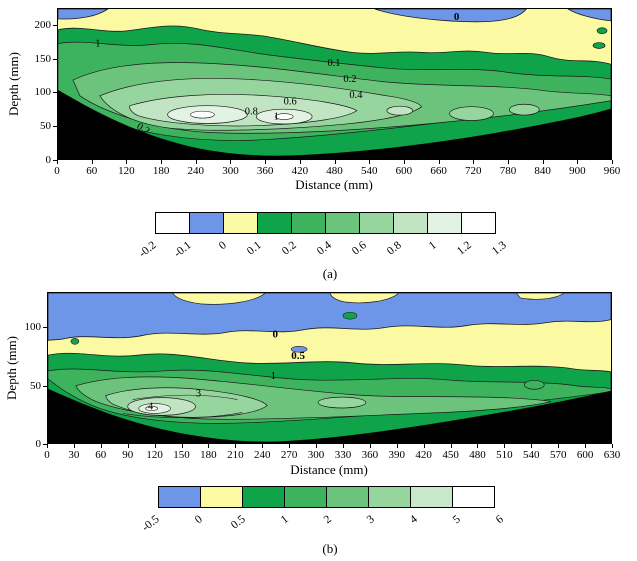  What do you see at coordinates (75, 341) in the screenshot?
I see `green-spot-b` at bounding box center [75, 341].